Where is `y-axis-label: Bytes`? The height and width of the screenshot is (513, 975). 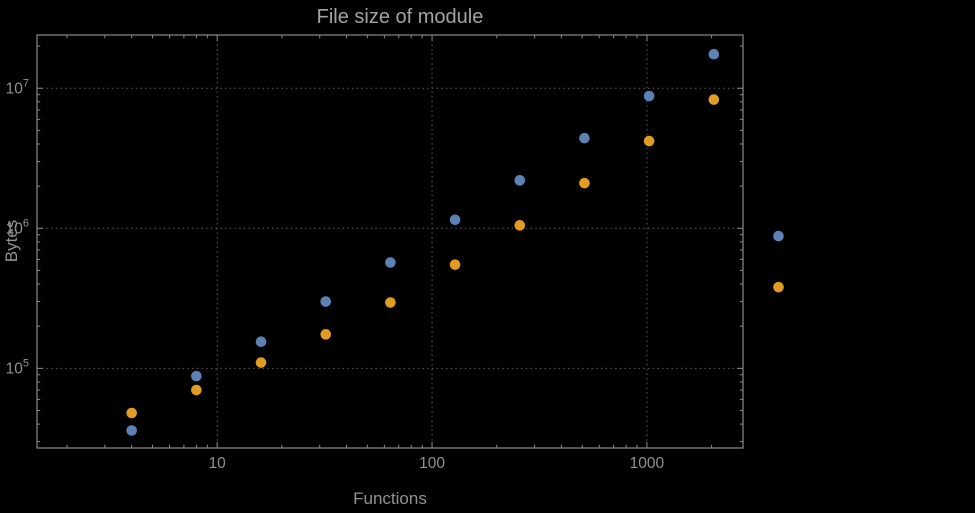 y-axis-label: Bytes is located at coordinates (11, 241).